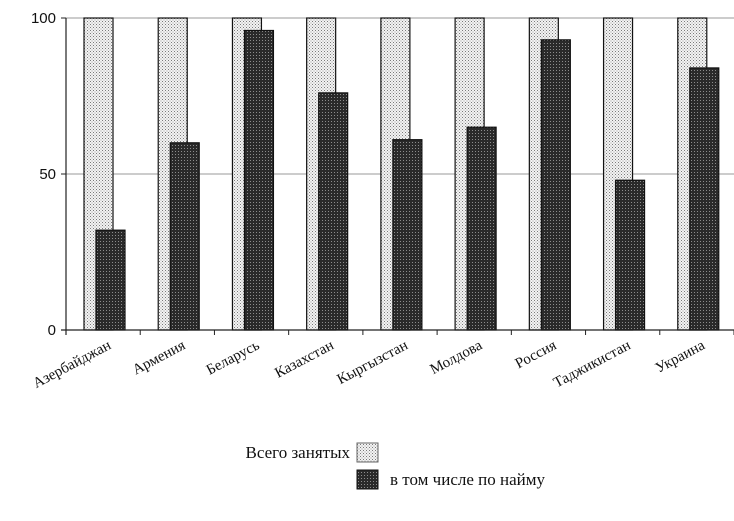 The width and height of the screenshot is (734, 521). I want to click on x-category-label: Беларусь, so click(233, 357).